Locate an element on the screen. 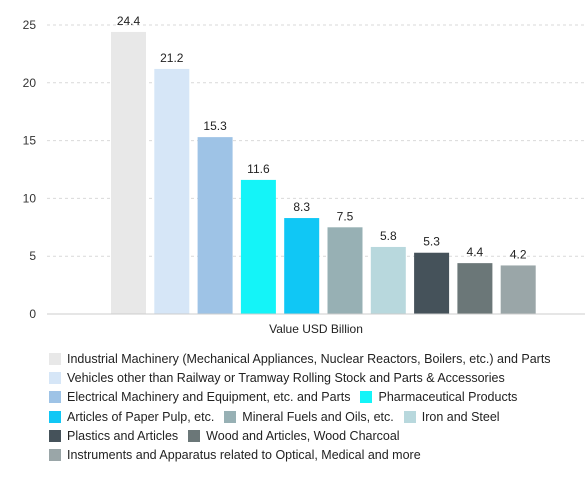 The height and width of the screenshot is (480, 585). legend-item: Plastics and Articles is located at coordinates (113, 436).